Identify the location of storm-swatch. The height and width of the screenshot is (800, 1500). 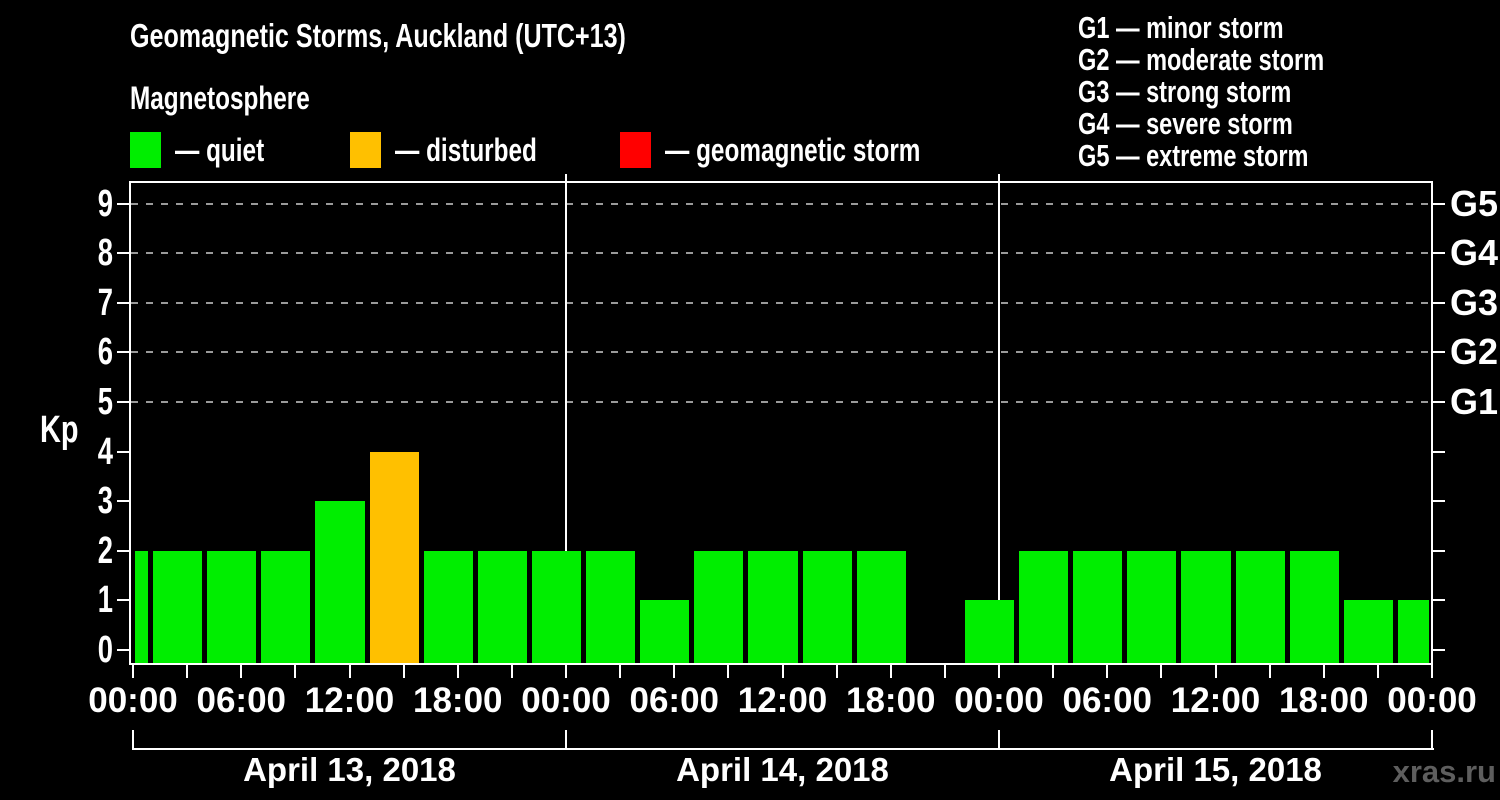
(635, 150).